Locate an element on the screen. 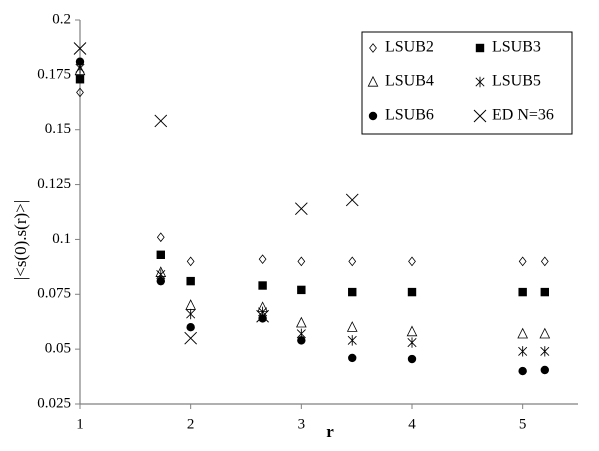 The width and height of the screenshot is (599, 451). x-axis-label: r is located at coordinates (330, 431).